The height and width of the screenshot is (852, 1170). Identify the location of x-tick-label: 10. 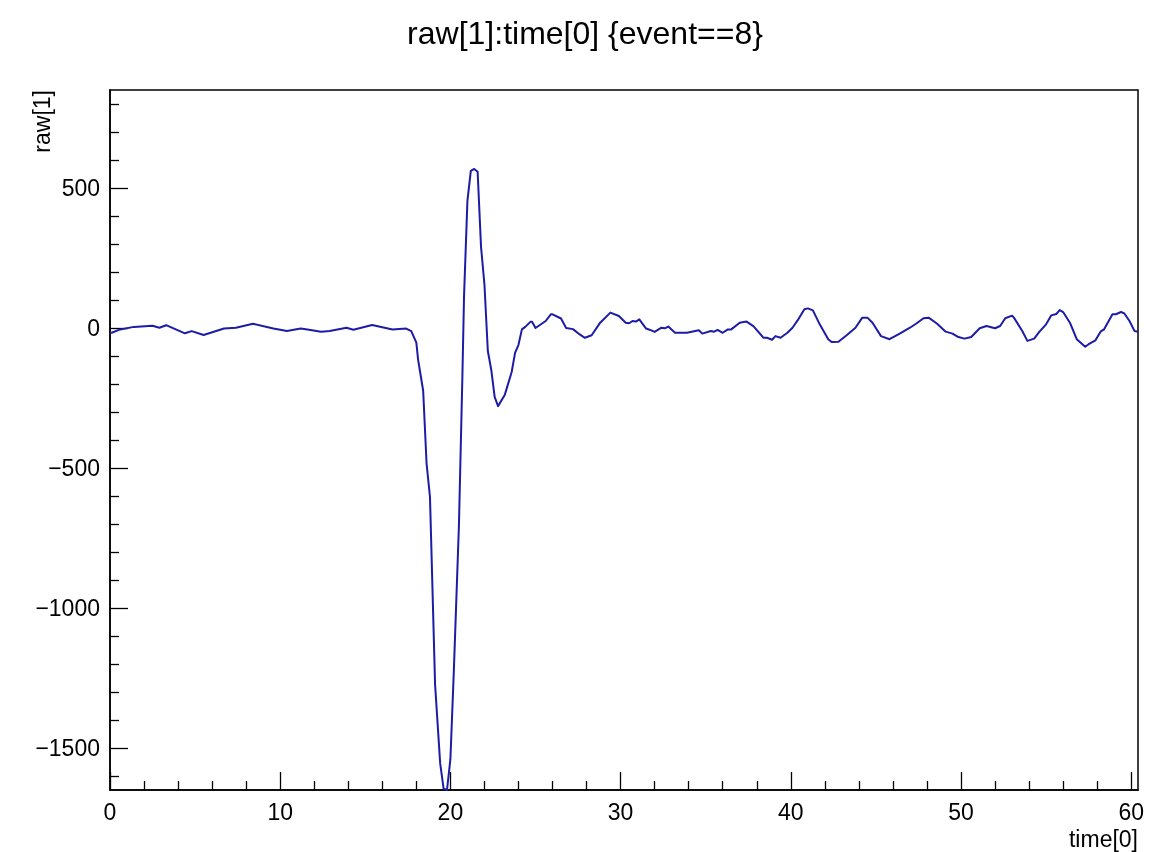
(280, 811).